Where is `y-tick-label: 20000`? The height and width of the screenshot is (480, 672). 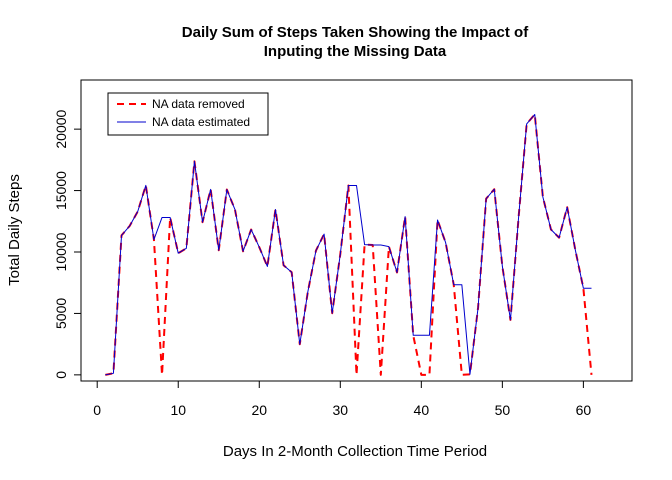
y-tick-label: 20000 is located at coordinates (61, 128).